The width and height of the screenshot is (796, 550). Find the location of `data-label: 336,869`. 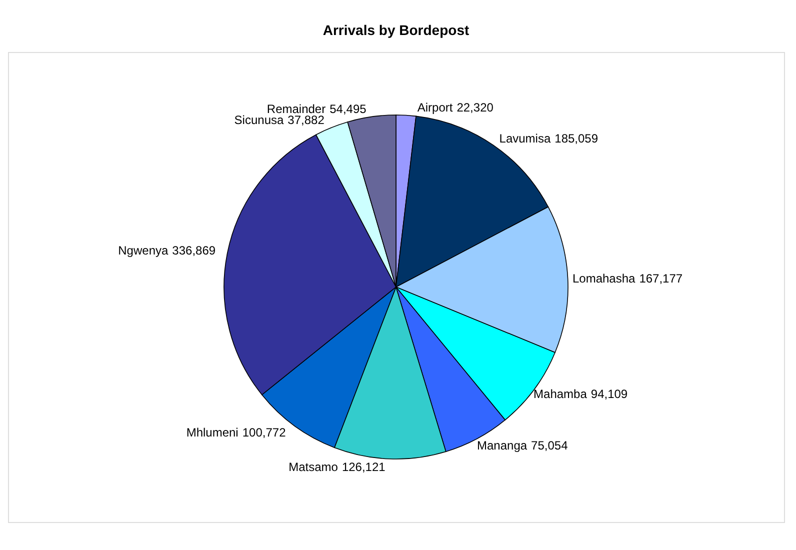

data-label: 336,869 is located at coordinates (194, 250).